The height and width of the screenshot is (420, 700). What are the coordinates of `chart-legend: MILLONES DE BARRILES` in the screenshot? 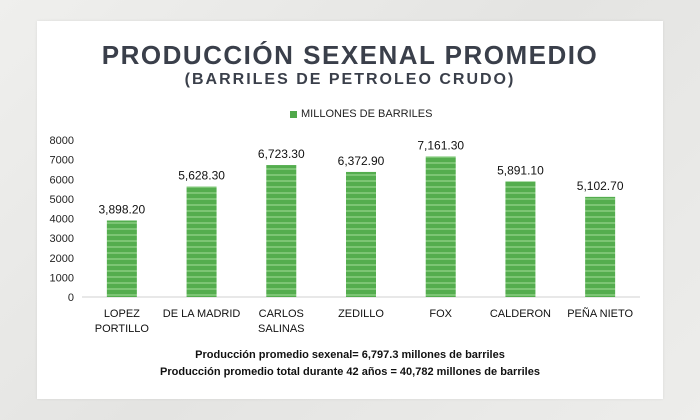 It's located at (361, 114).